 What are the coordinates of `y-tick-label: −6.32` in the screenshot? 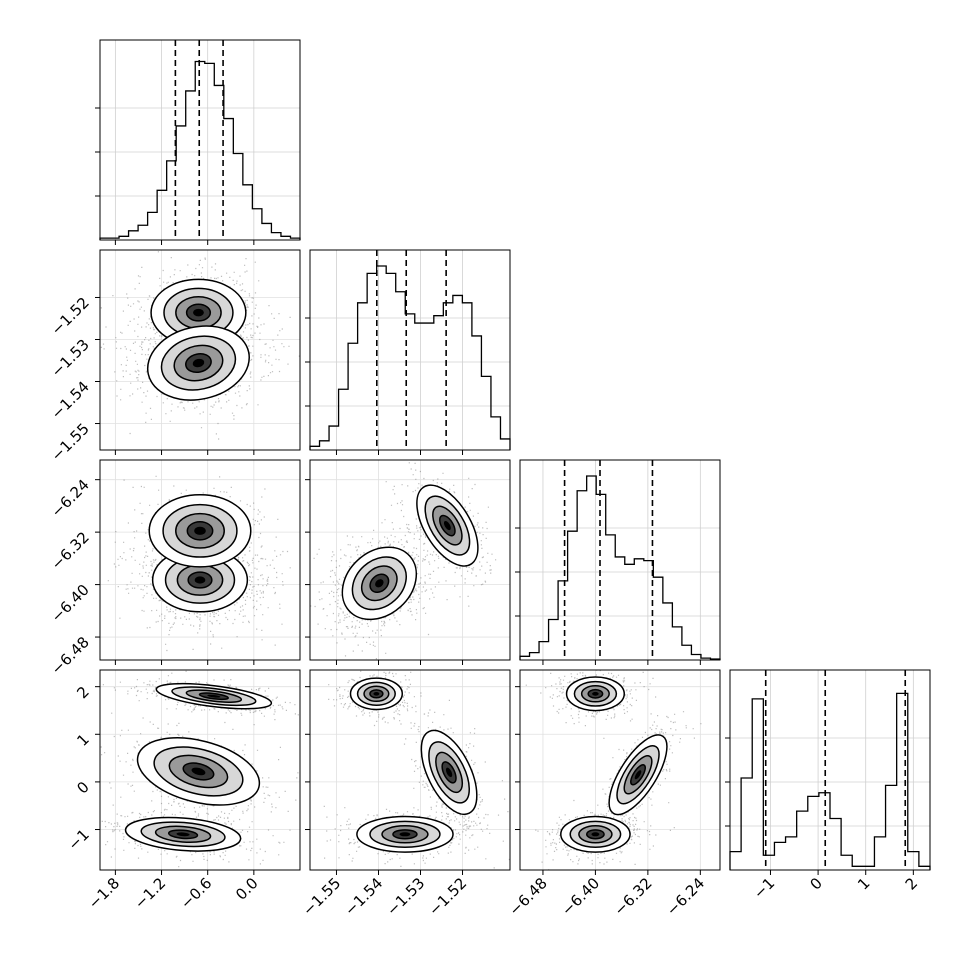 It's located at (70, 550).